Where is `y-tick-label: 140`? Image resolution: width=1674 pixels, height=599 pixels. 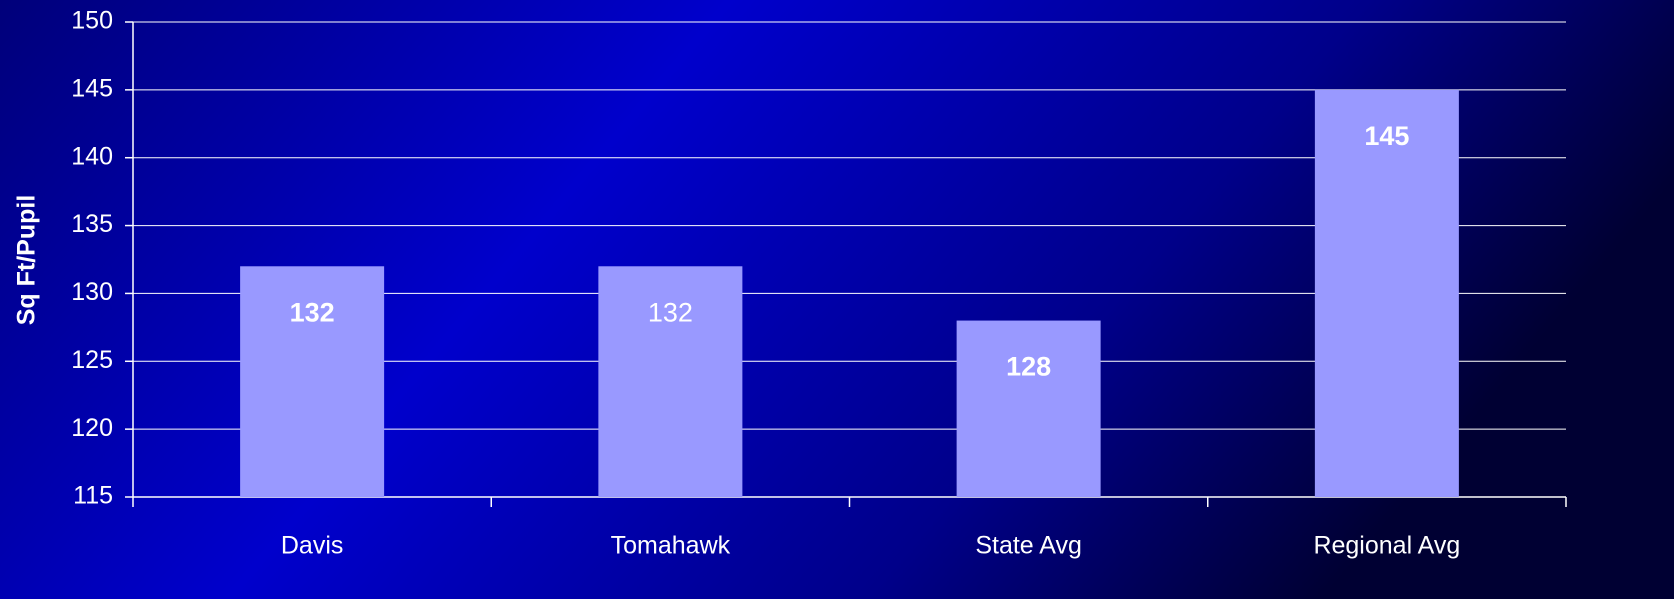 y-tick-label: 140 is located at coordinates (92, 156).